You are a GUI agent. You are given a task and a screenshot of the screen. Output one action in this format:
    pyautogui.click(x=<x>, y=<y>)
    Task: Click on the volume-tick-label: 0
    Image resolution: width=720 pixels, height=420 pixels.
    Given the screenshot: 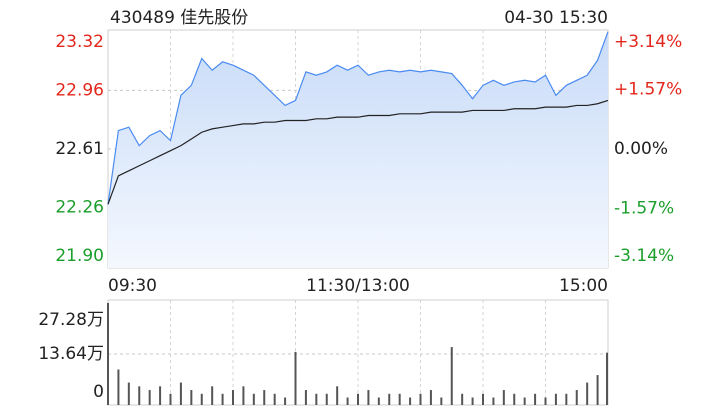 What is the action you would take?
    pyautogui.click(x=98, y=392)
    